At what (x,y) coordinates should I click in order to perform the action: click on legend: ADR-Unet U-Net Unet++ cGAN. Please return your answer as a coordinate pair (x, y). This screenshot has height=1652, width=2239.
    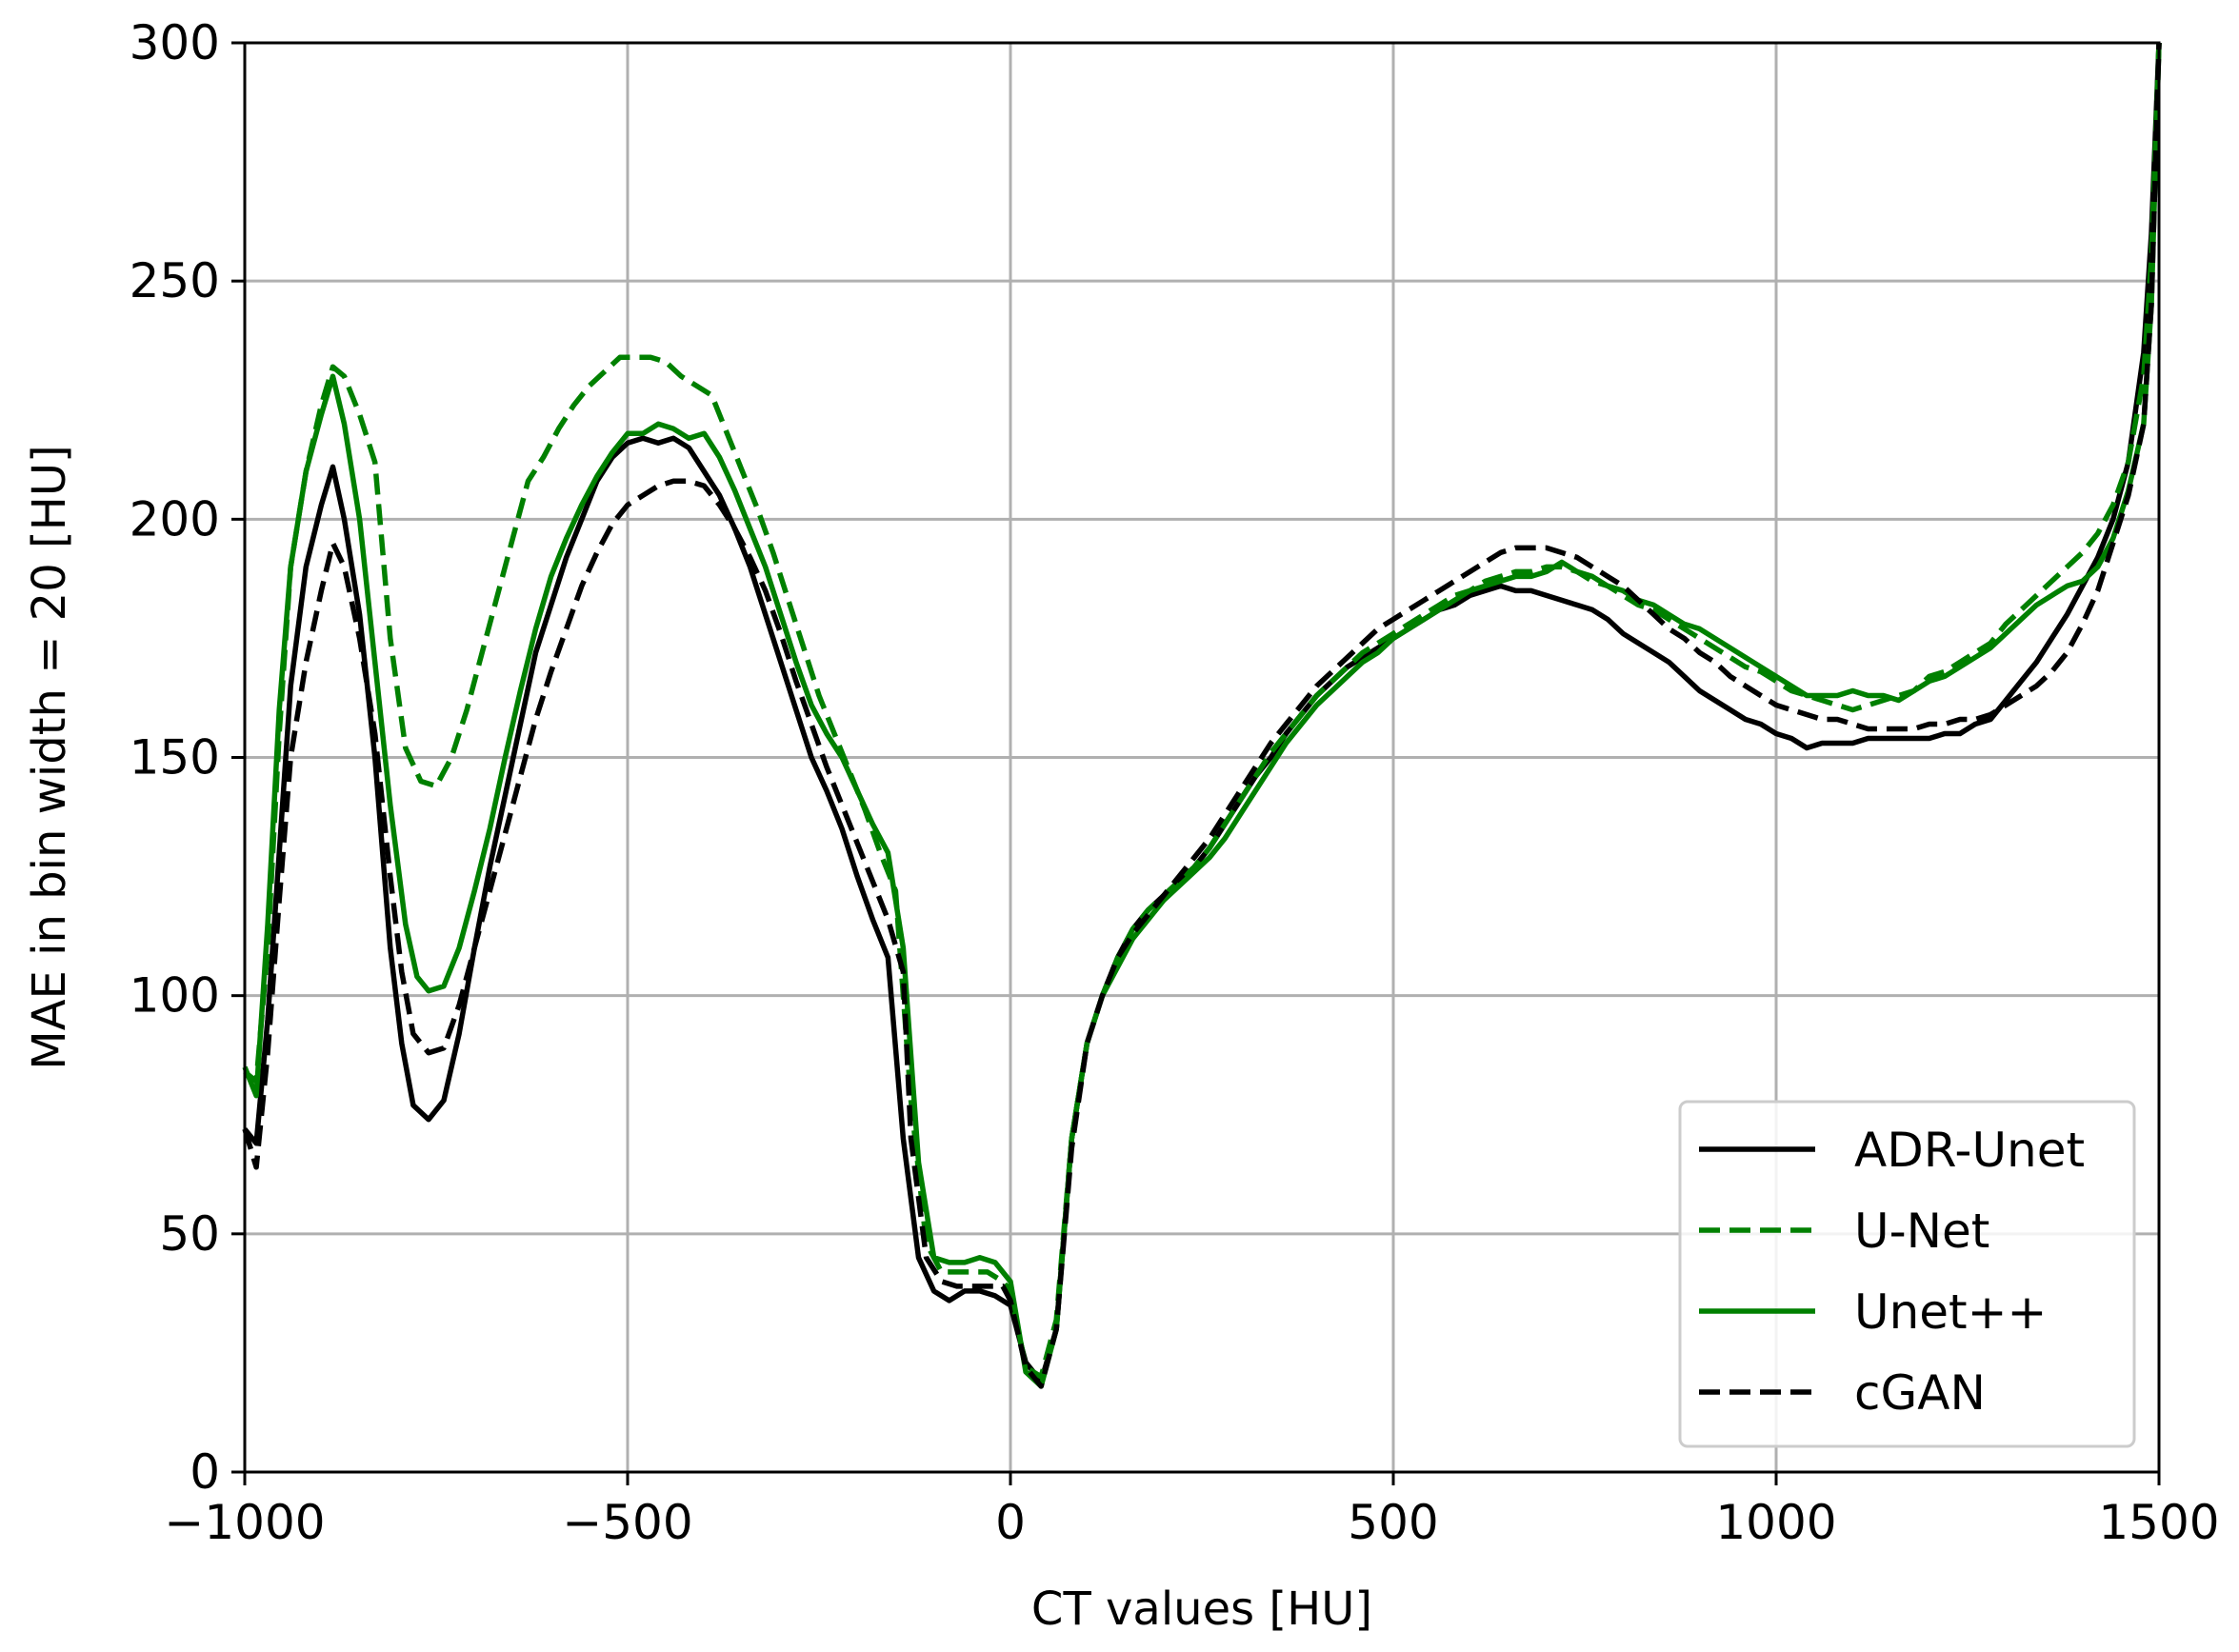
    Looking at the image, I should click on (1907, 1274).